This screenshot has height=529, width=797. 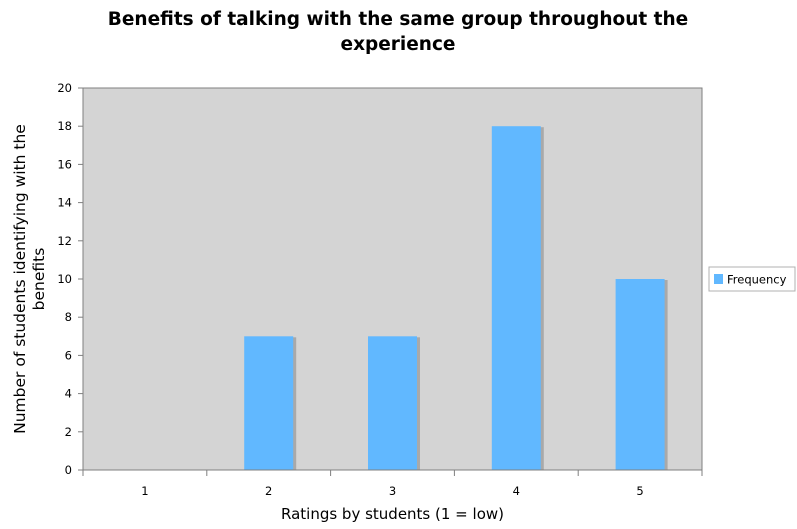 I want to click on y-tick-label: 0, so click(x=68, y=470).